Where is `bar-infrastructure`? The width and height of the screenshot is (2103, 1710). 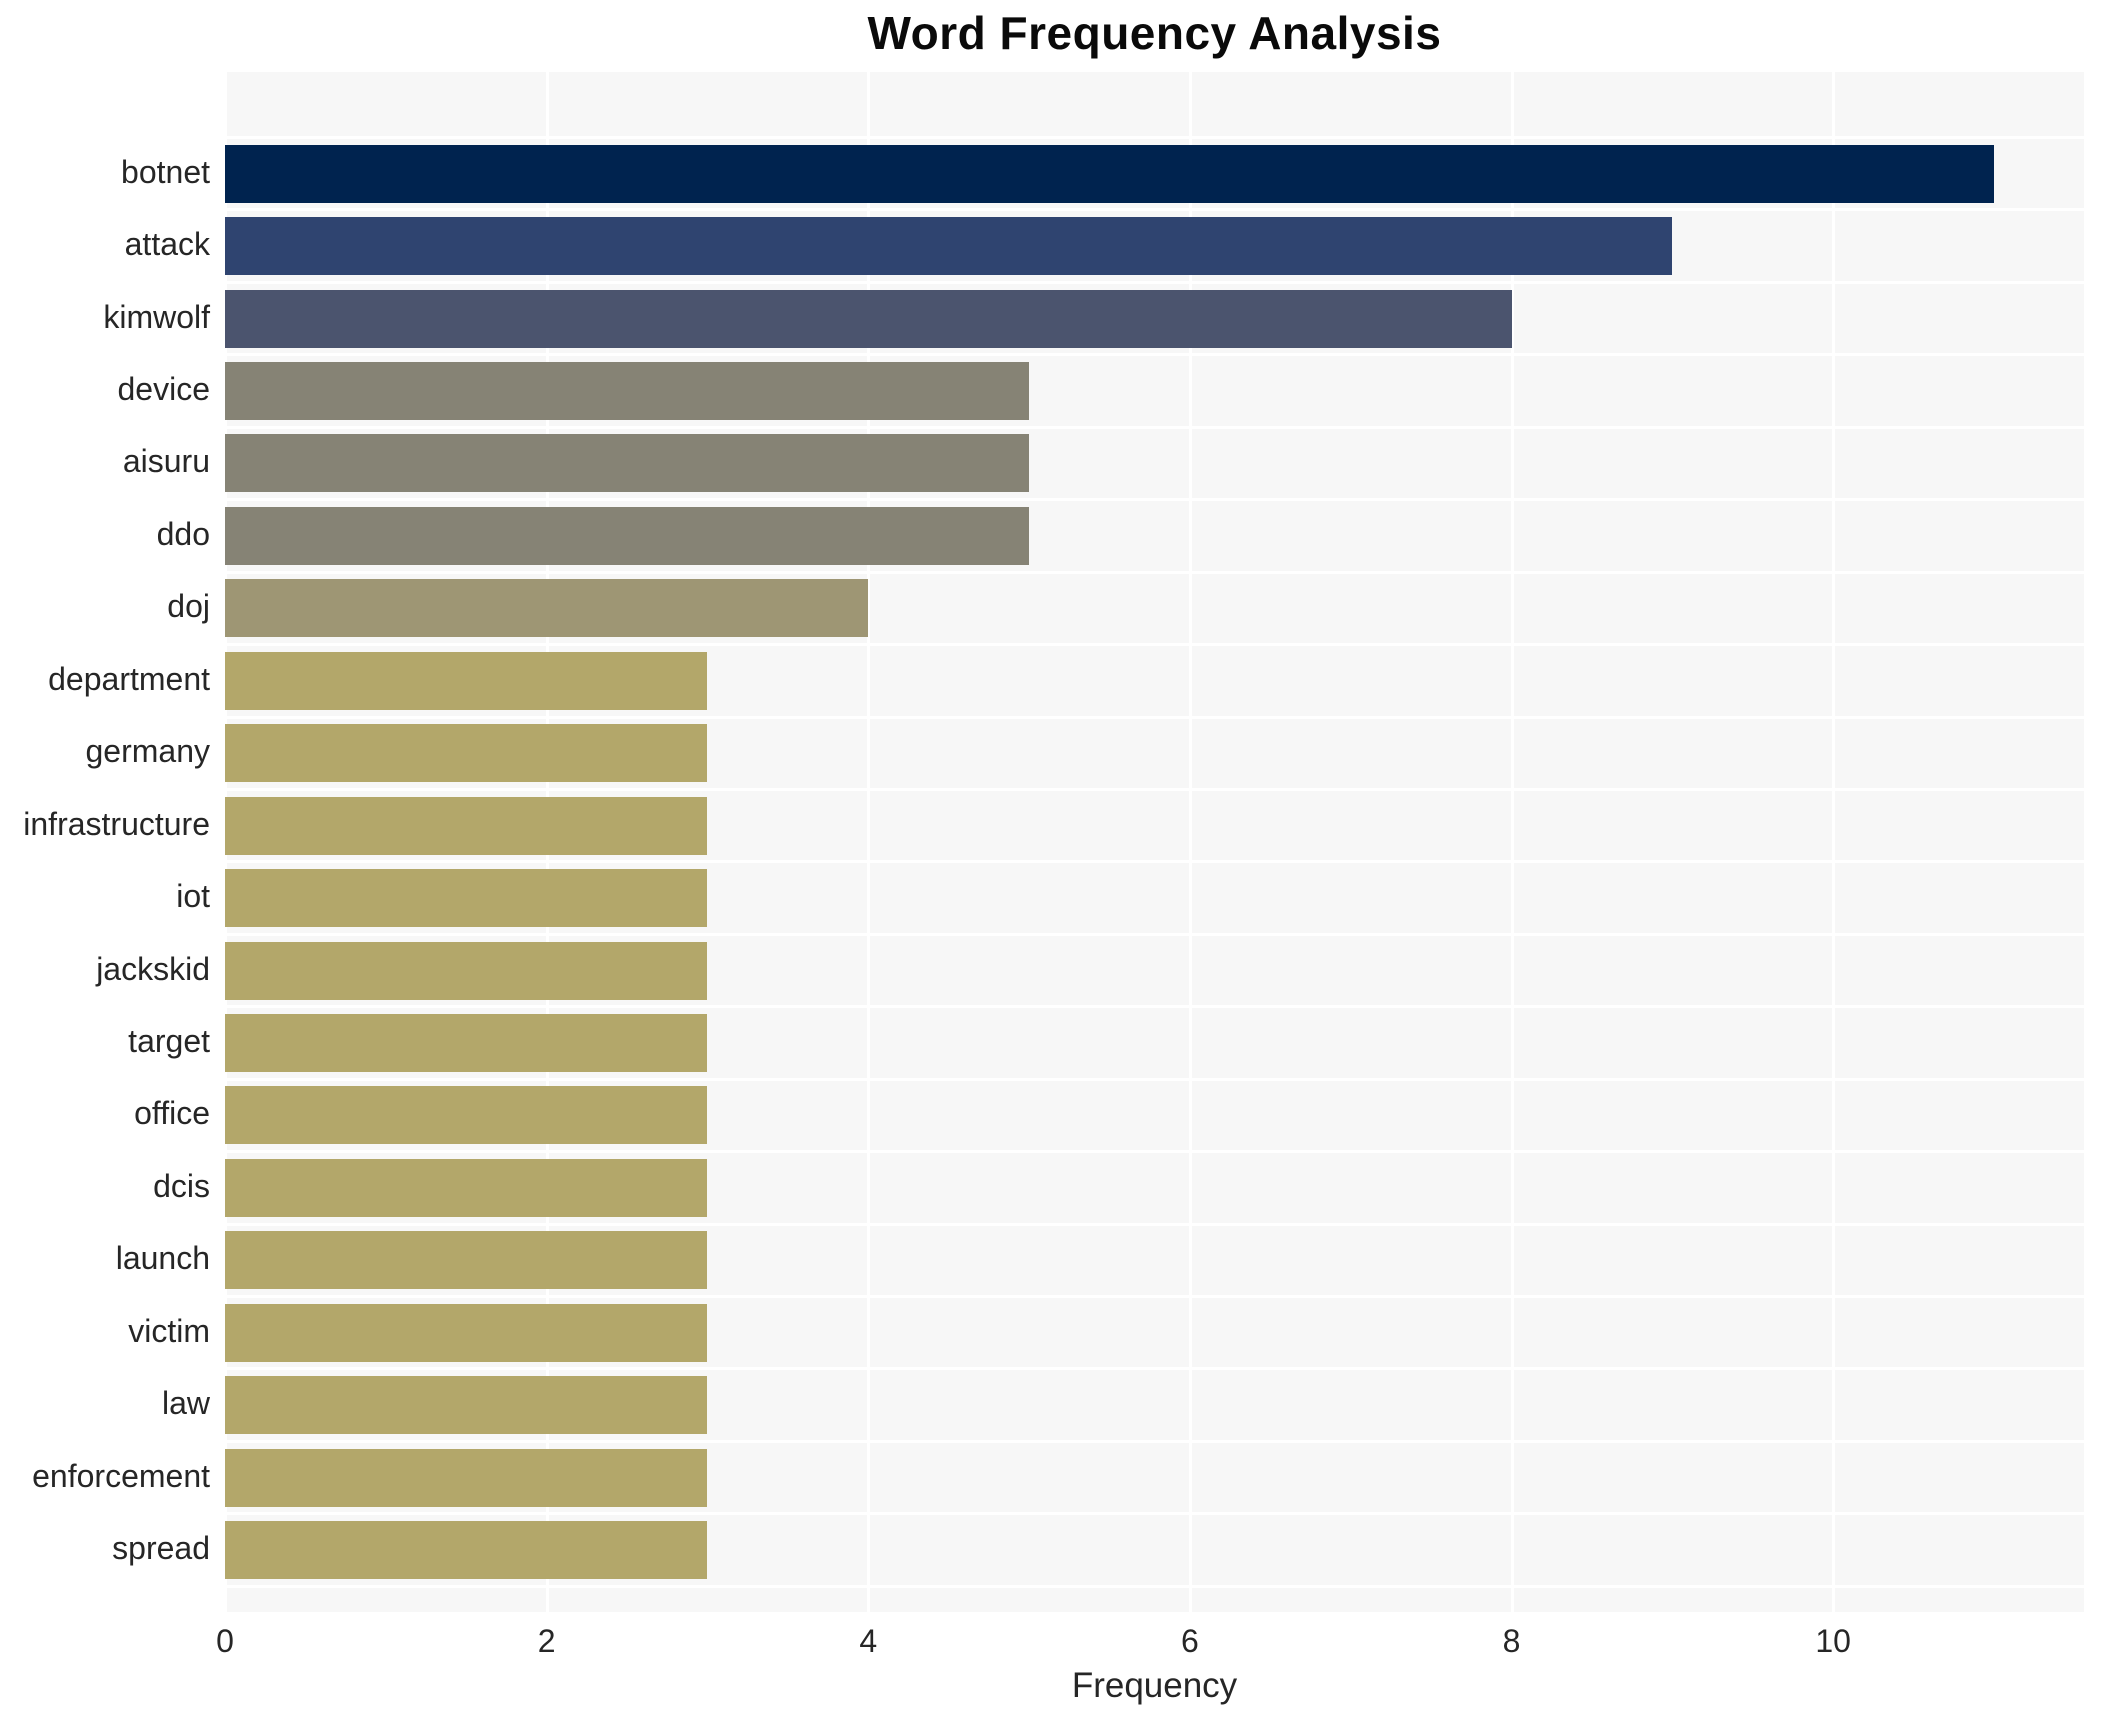
bar-infrastructure is located at coordinates (466, 825).